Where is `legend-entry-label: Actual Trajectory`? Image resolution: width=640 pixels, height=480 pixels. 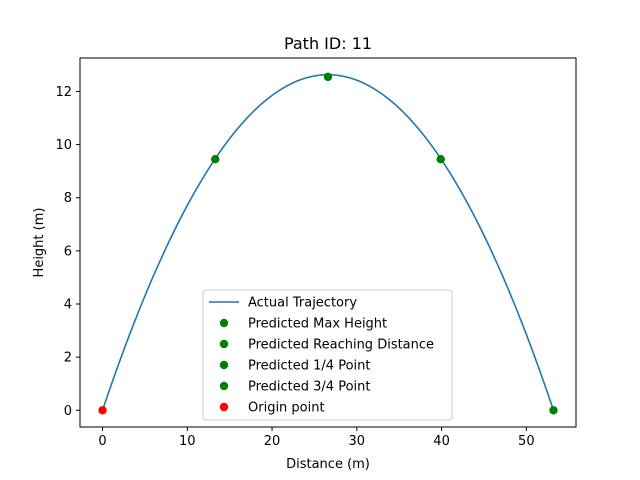 legend-entry-label: Actual Trajectory is located at coordinates (302, 303).